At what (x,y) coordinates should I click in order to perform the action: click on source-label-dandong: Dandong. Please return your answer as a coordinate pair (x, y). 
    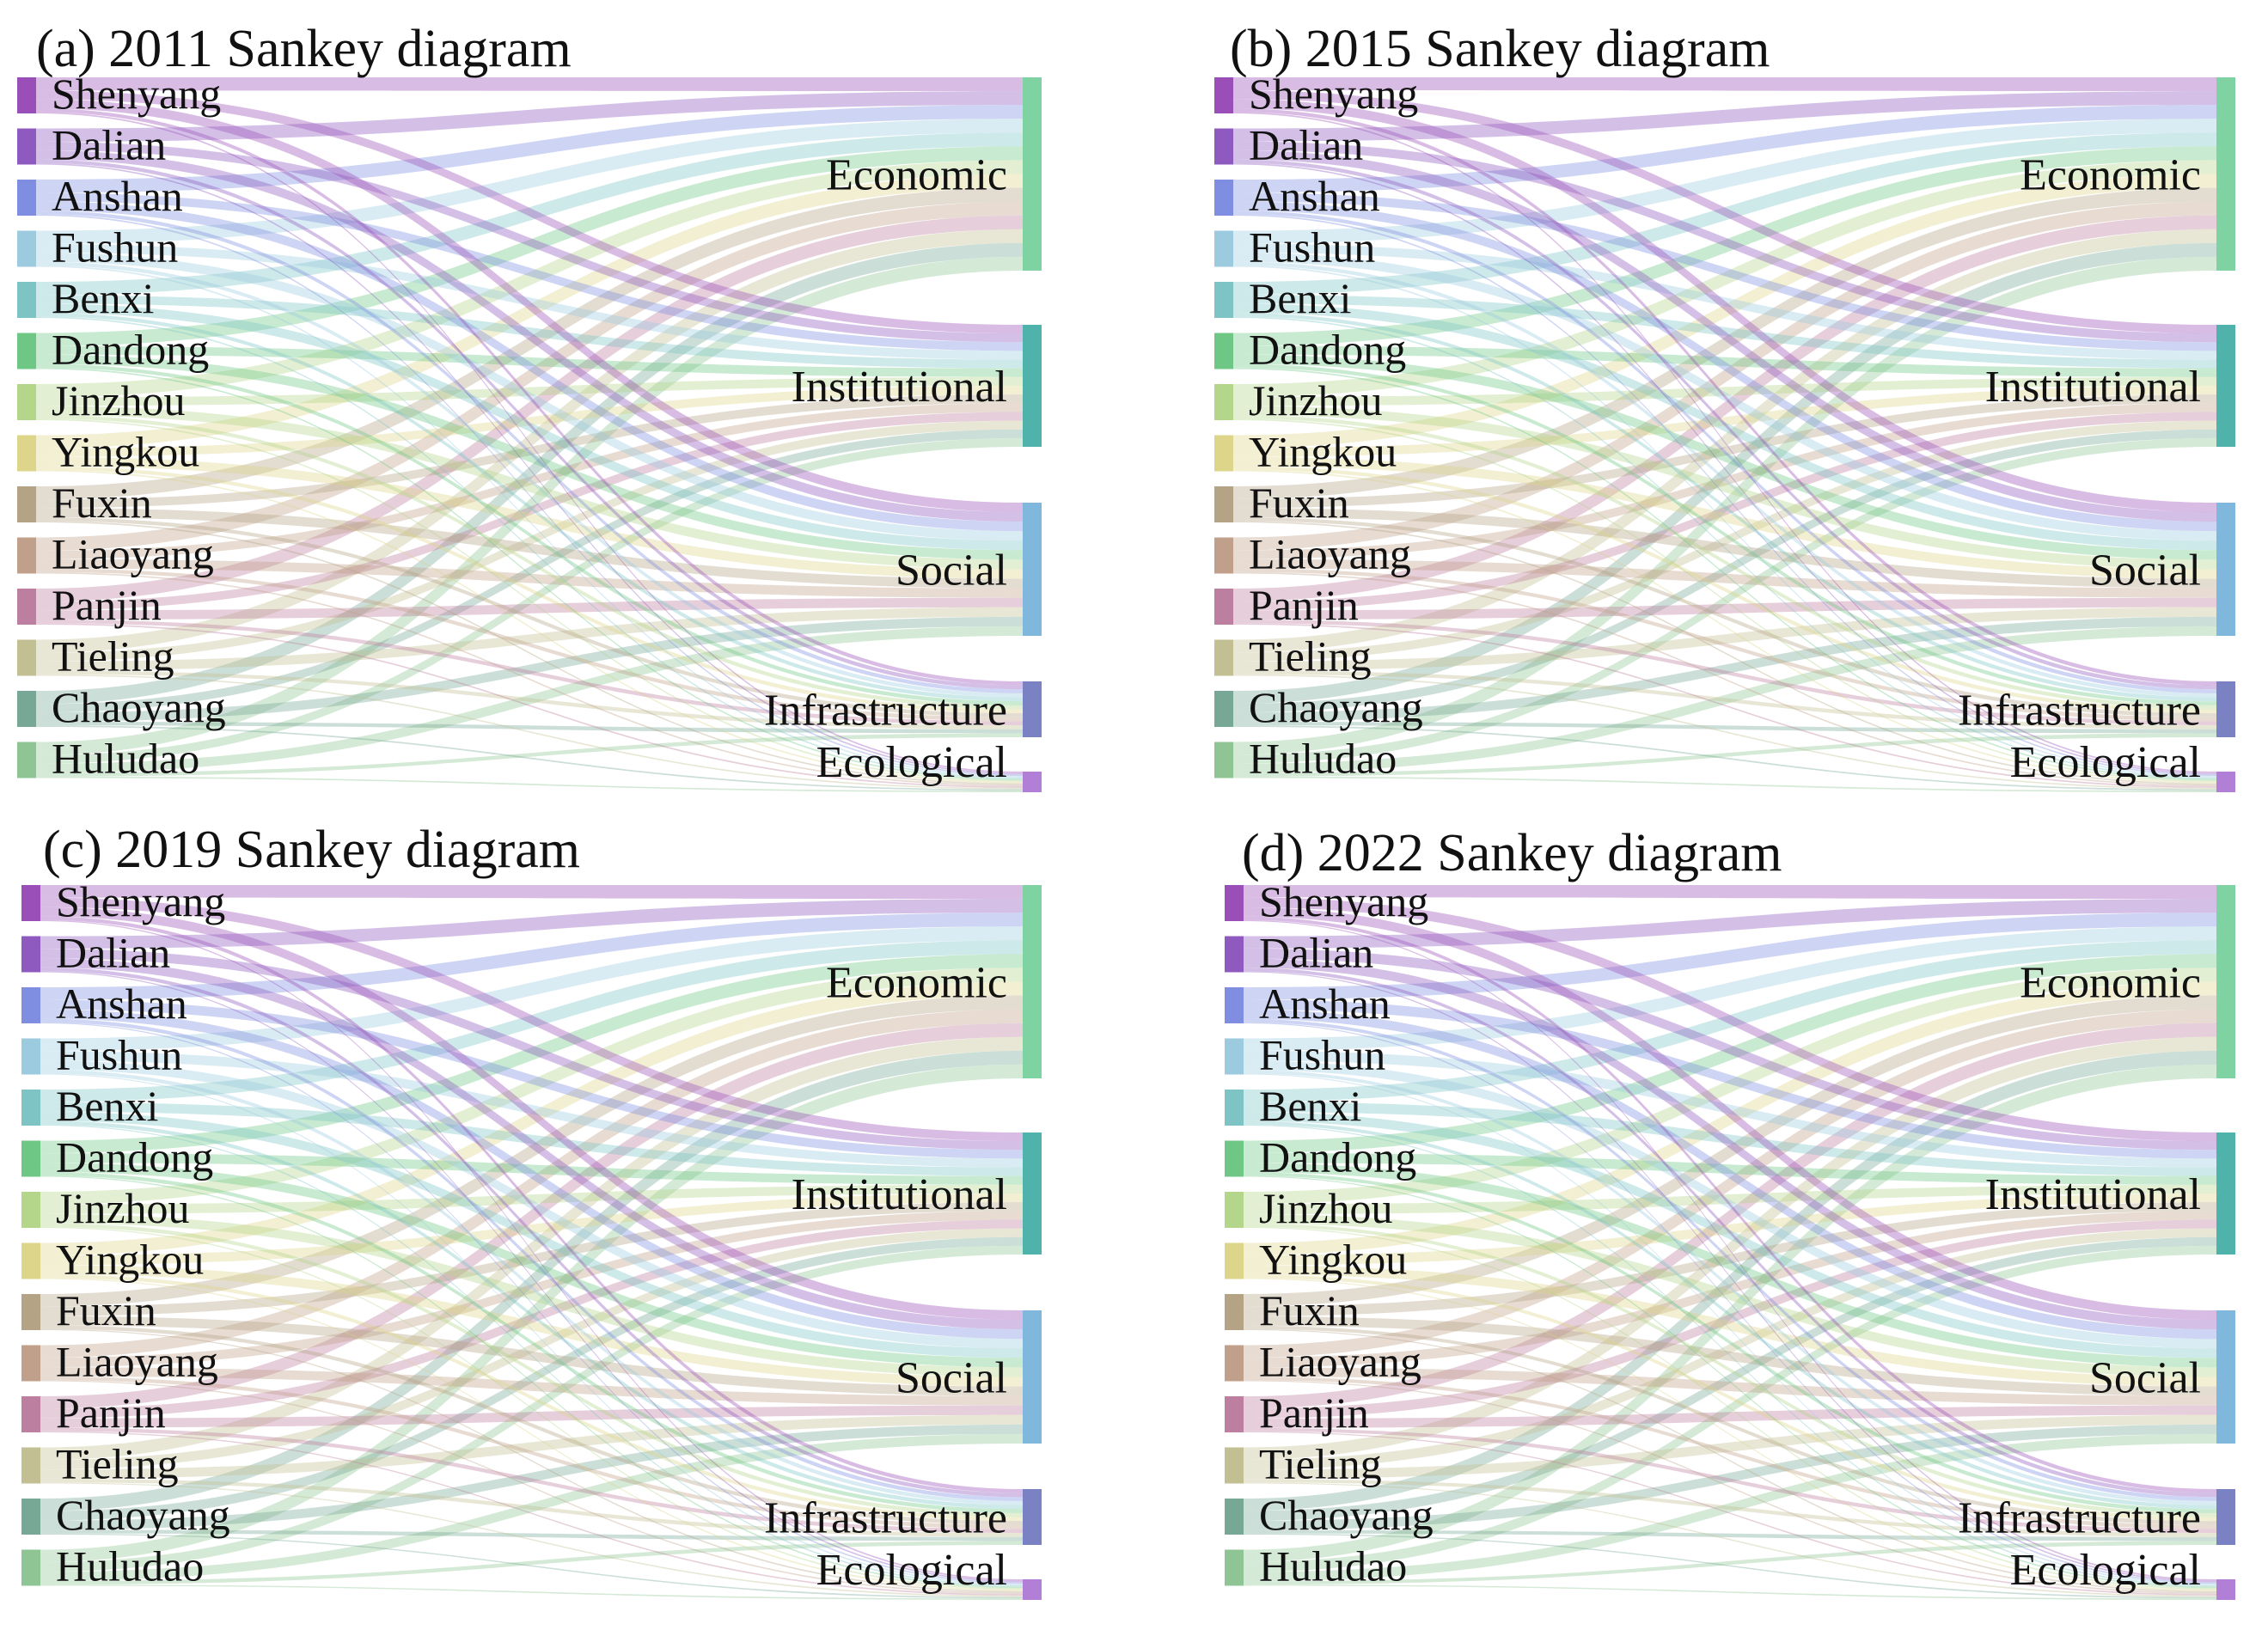
    Looking at the image, I should click on (1327, 350).